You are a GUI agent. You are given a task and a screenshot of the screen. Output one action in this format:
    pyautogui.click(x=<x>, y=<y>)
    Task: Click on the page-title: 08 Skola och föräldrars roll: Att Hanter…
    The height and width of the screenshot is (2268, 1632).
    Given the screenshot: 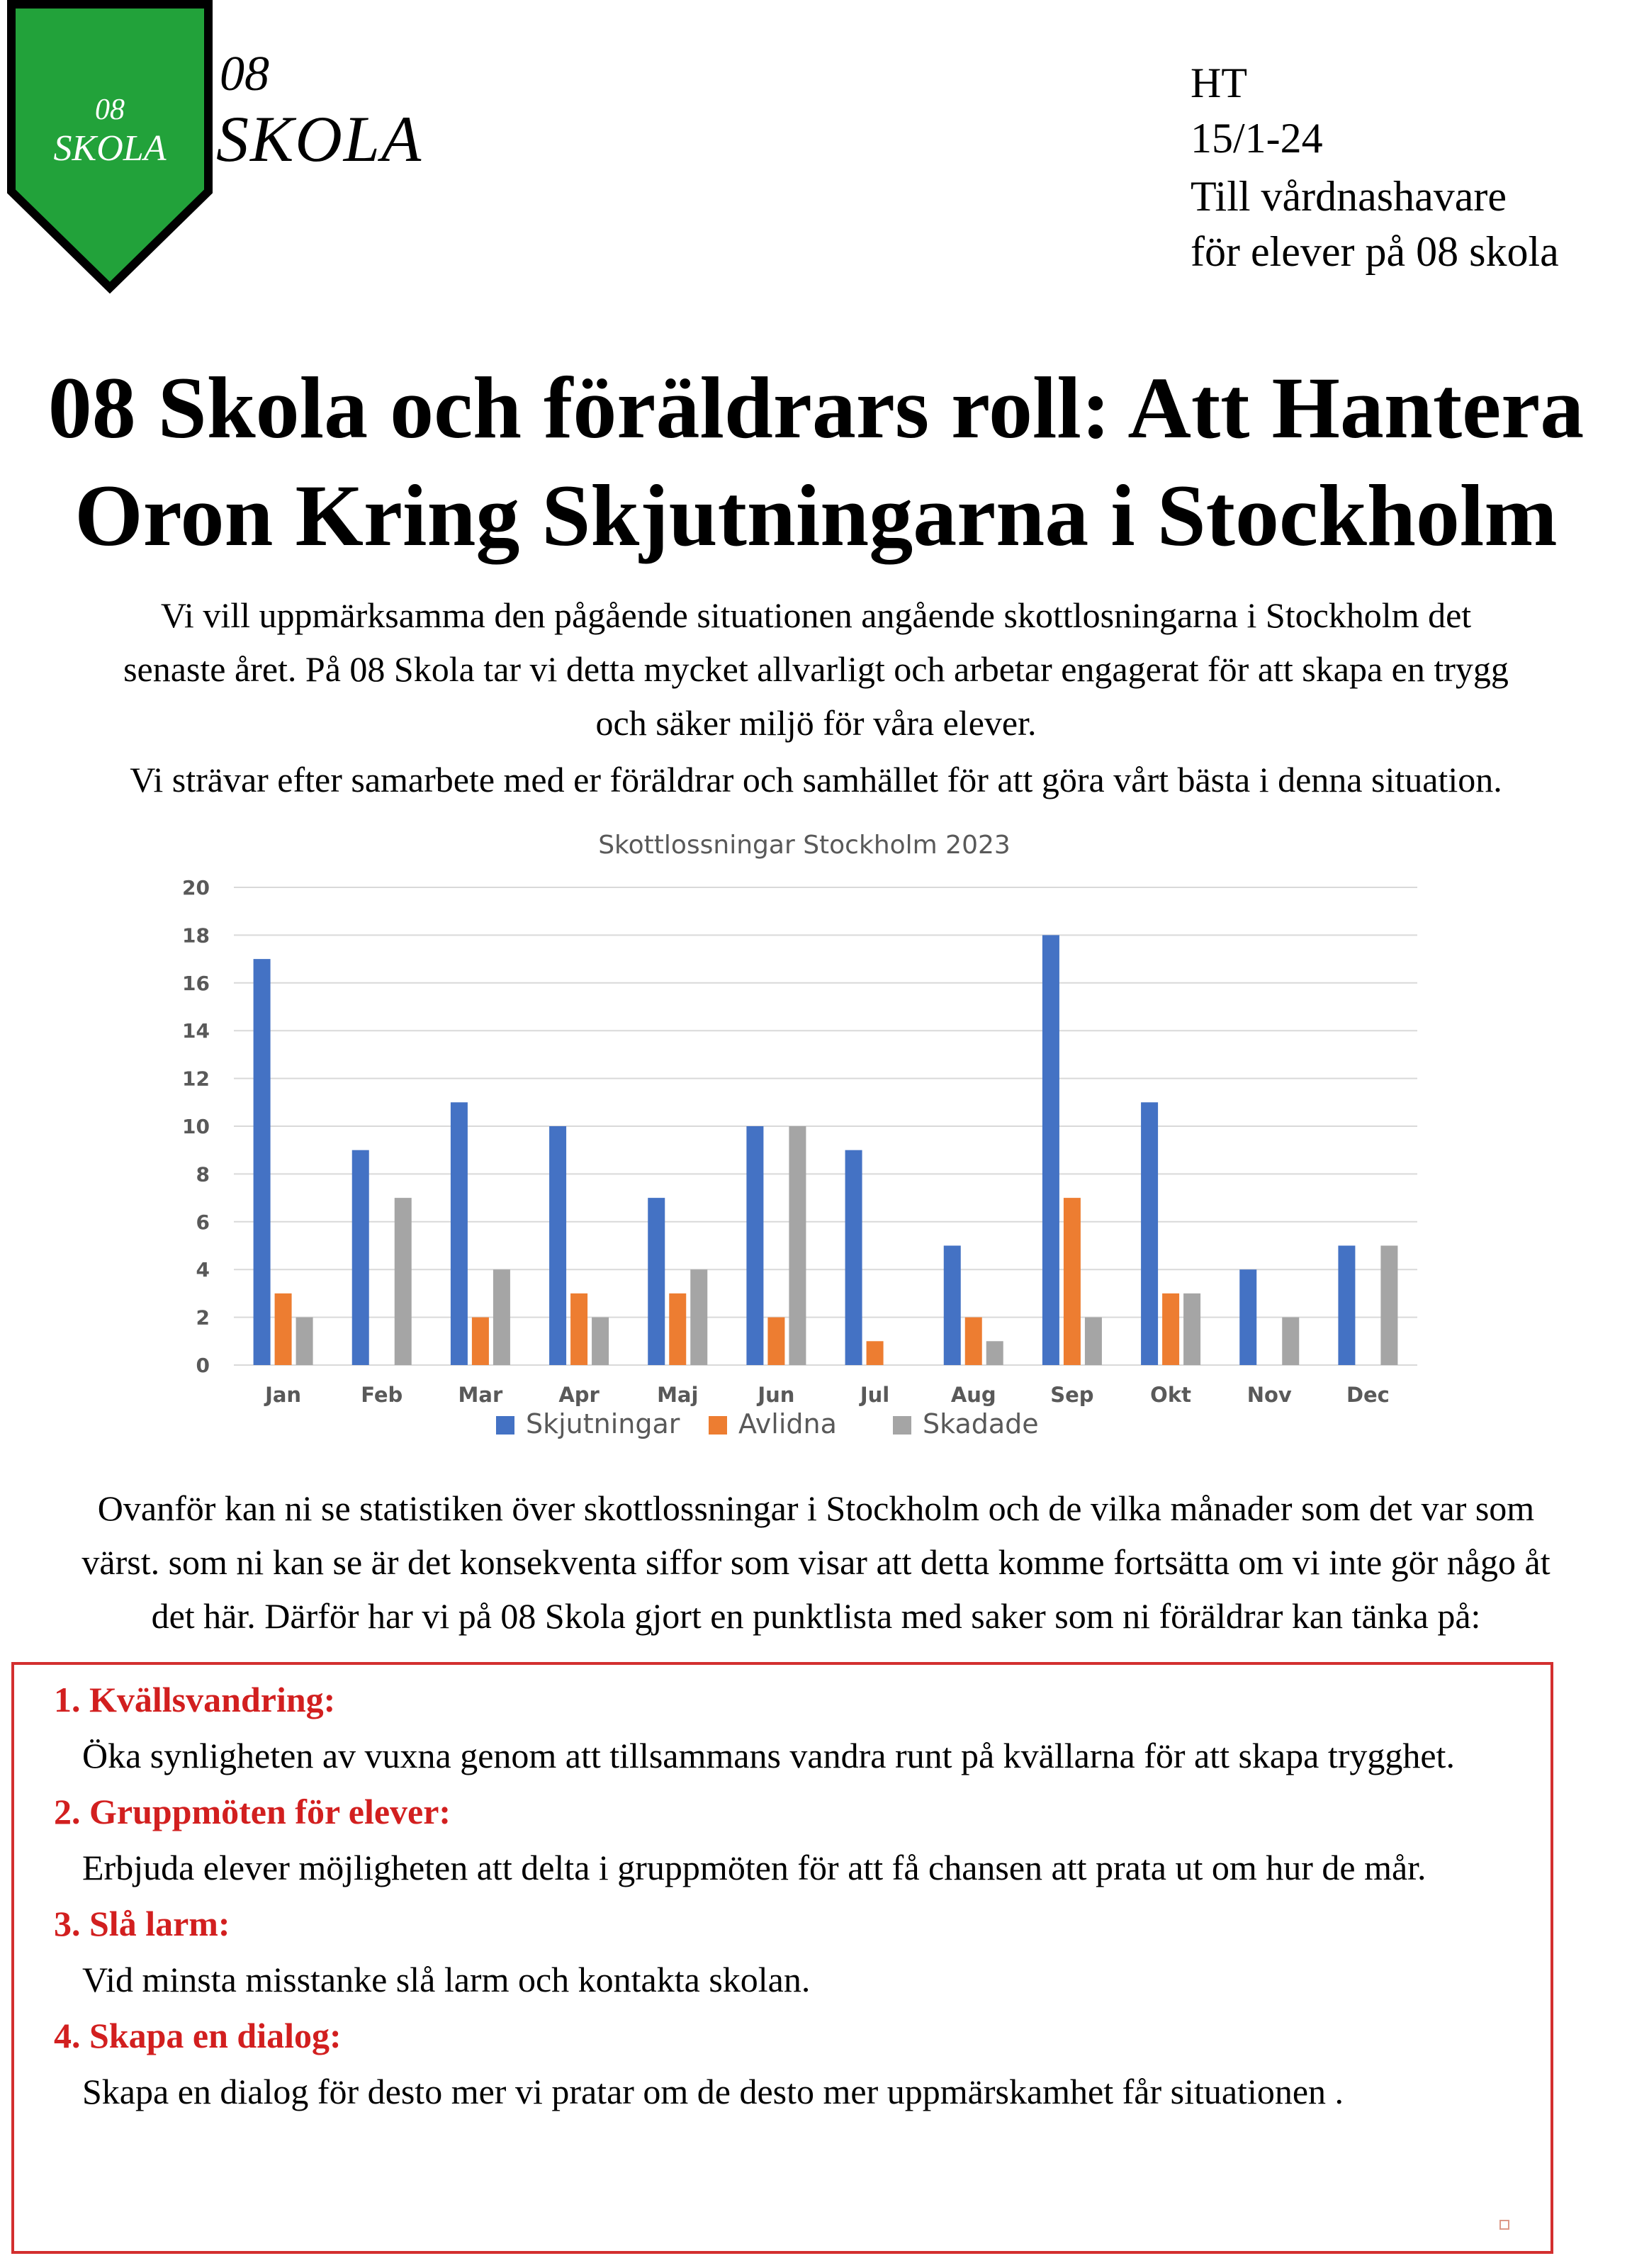 What is the action you would take?
    pyautogui.click(x=816, y=462)
    